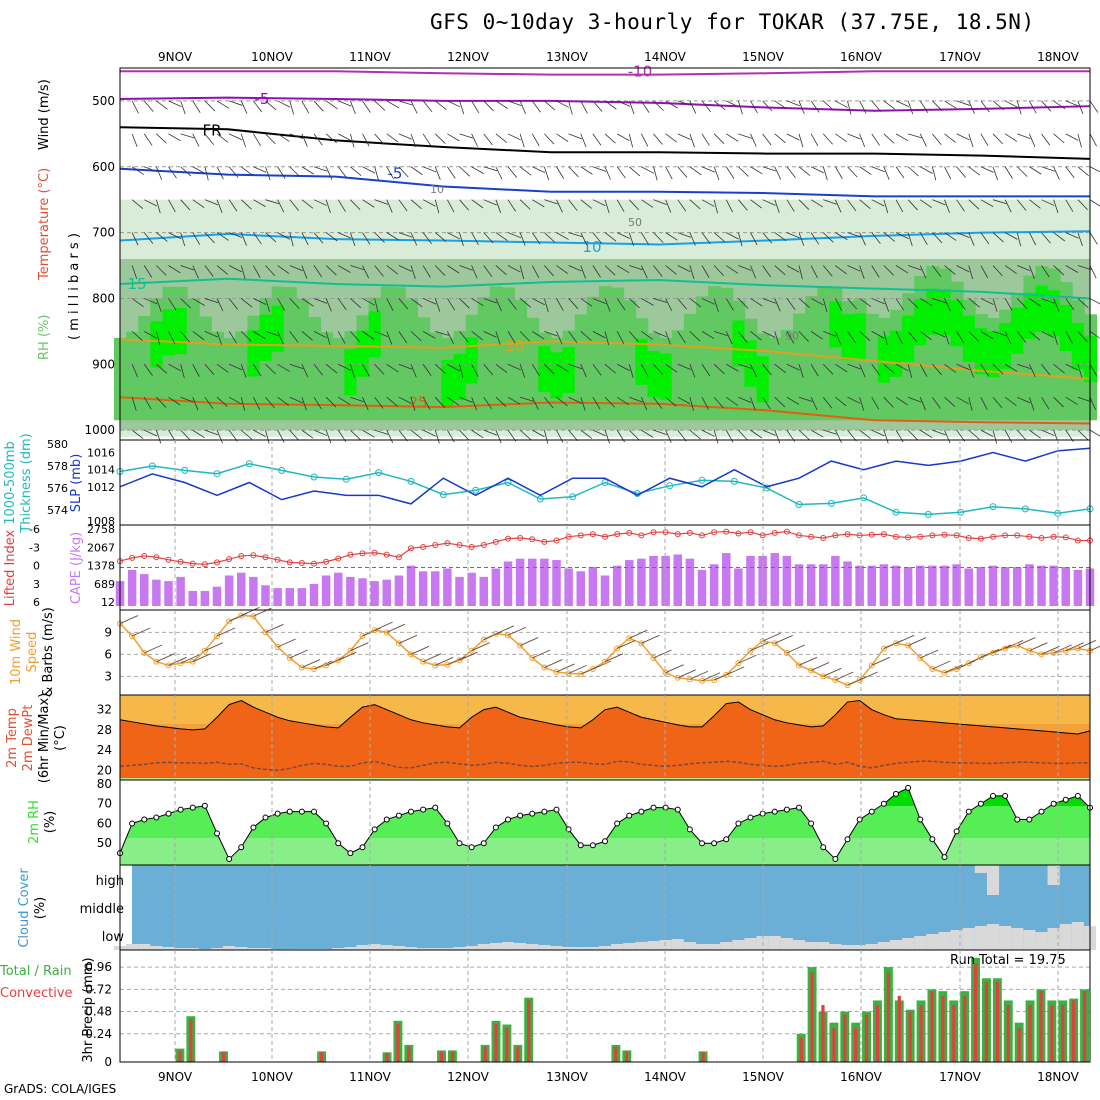 This screenshot has width=1100, height=1100. Describe the element at coordinates (57, 466) in the screenshot. I see `y-tick-label: 578` at that location.